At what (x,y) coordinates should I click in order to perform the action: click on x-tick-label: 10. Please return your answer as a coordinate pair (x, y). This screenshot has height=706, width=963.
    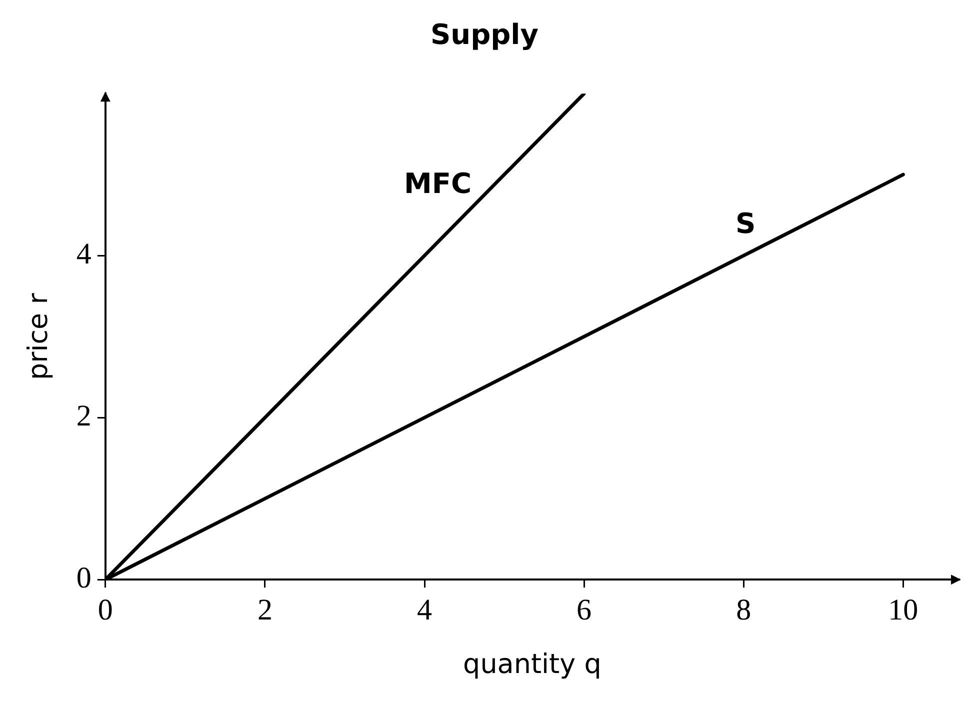
    Looking at the image, I should click on (903, 609).